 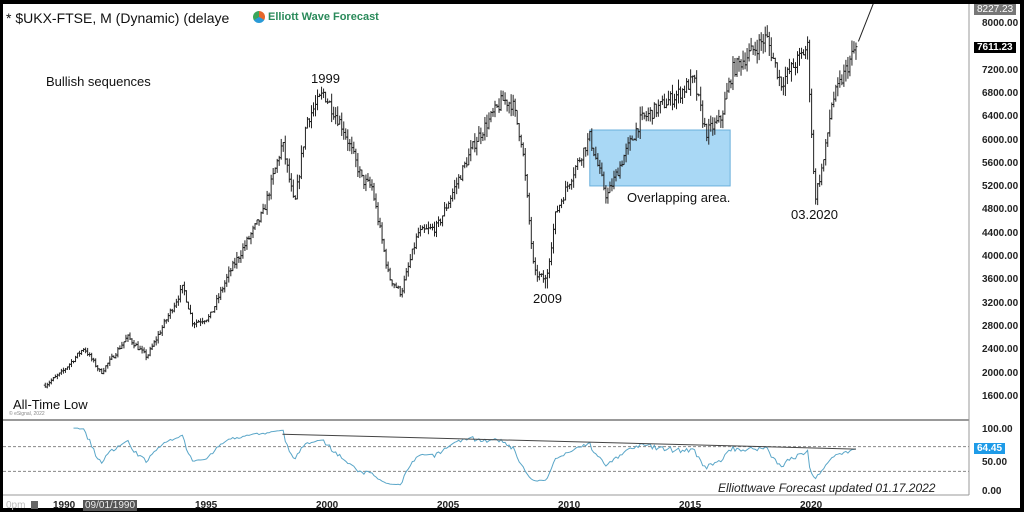 What do you see at coordinates (1000, 233) in the screenshot?
I see `price-label: 4400.00` at bounding box center [1000, 233].